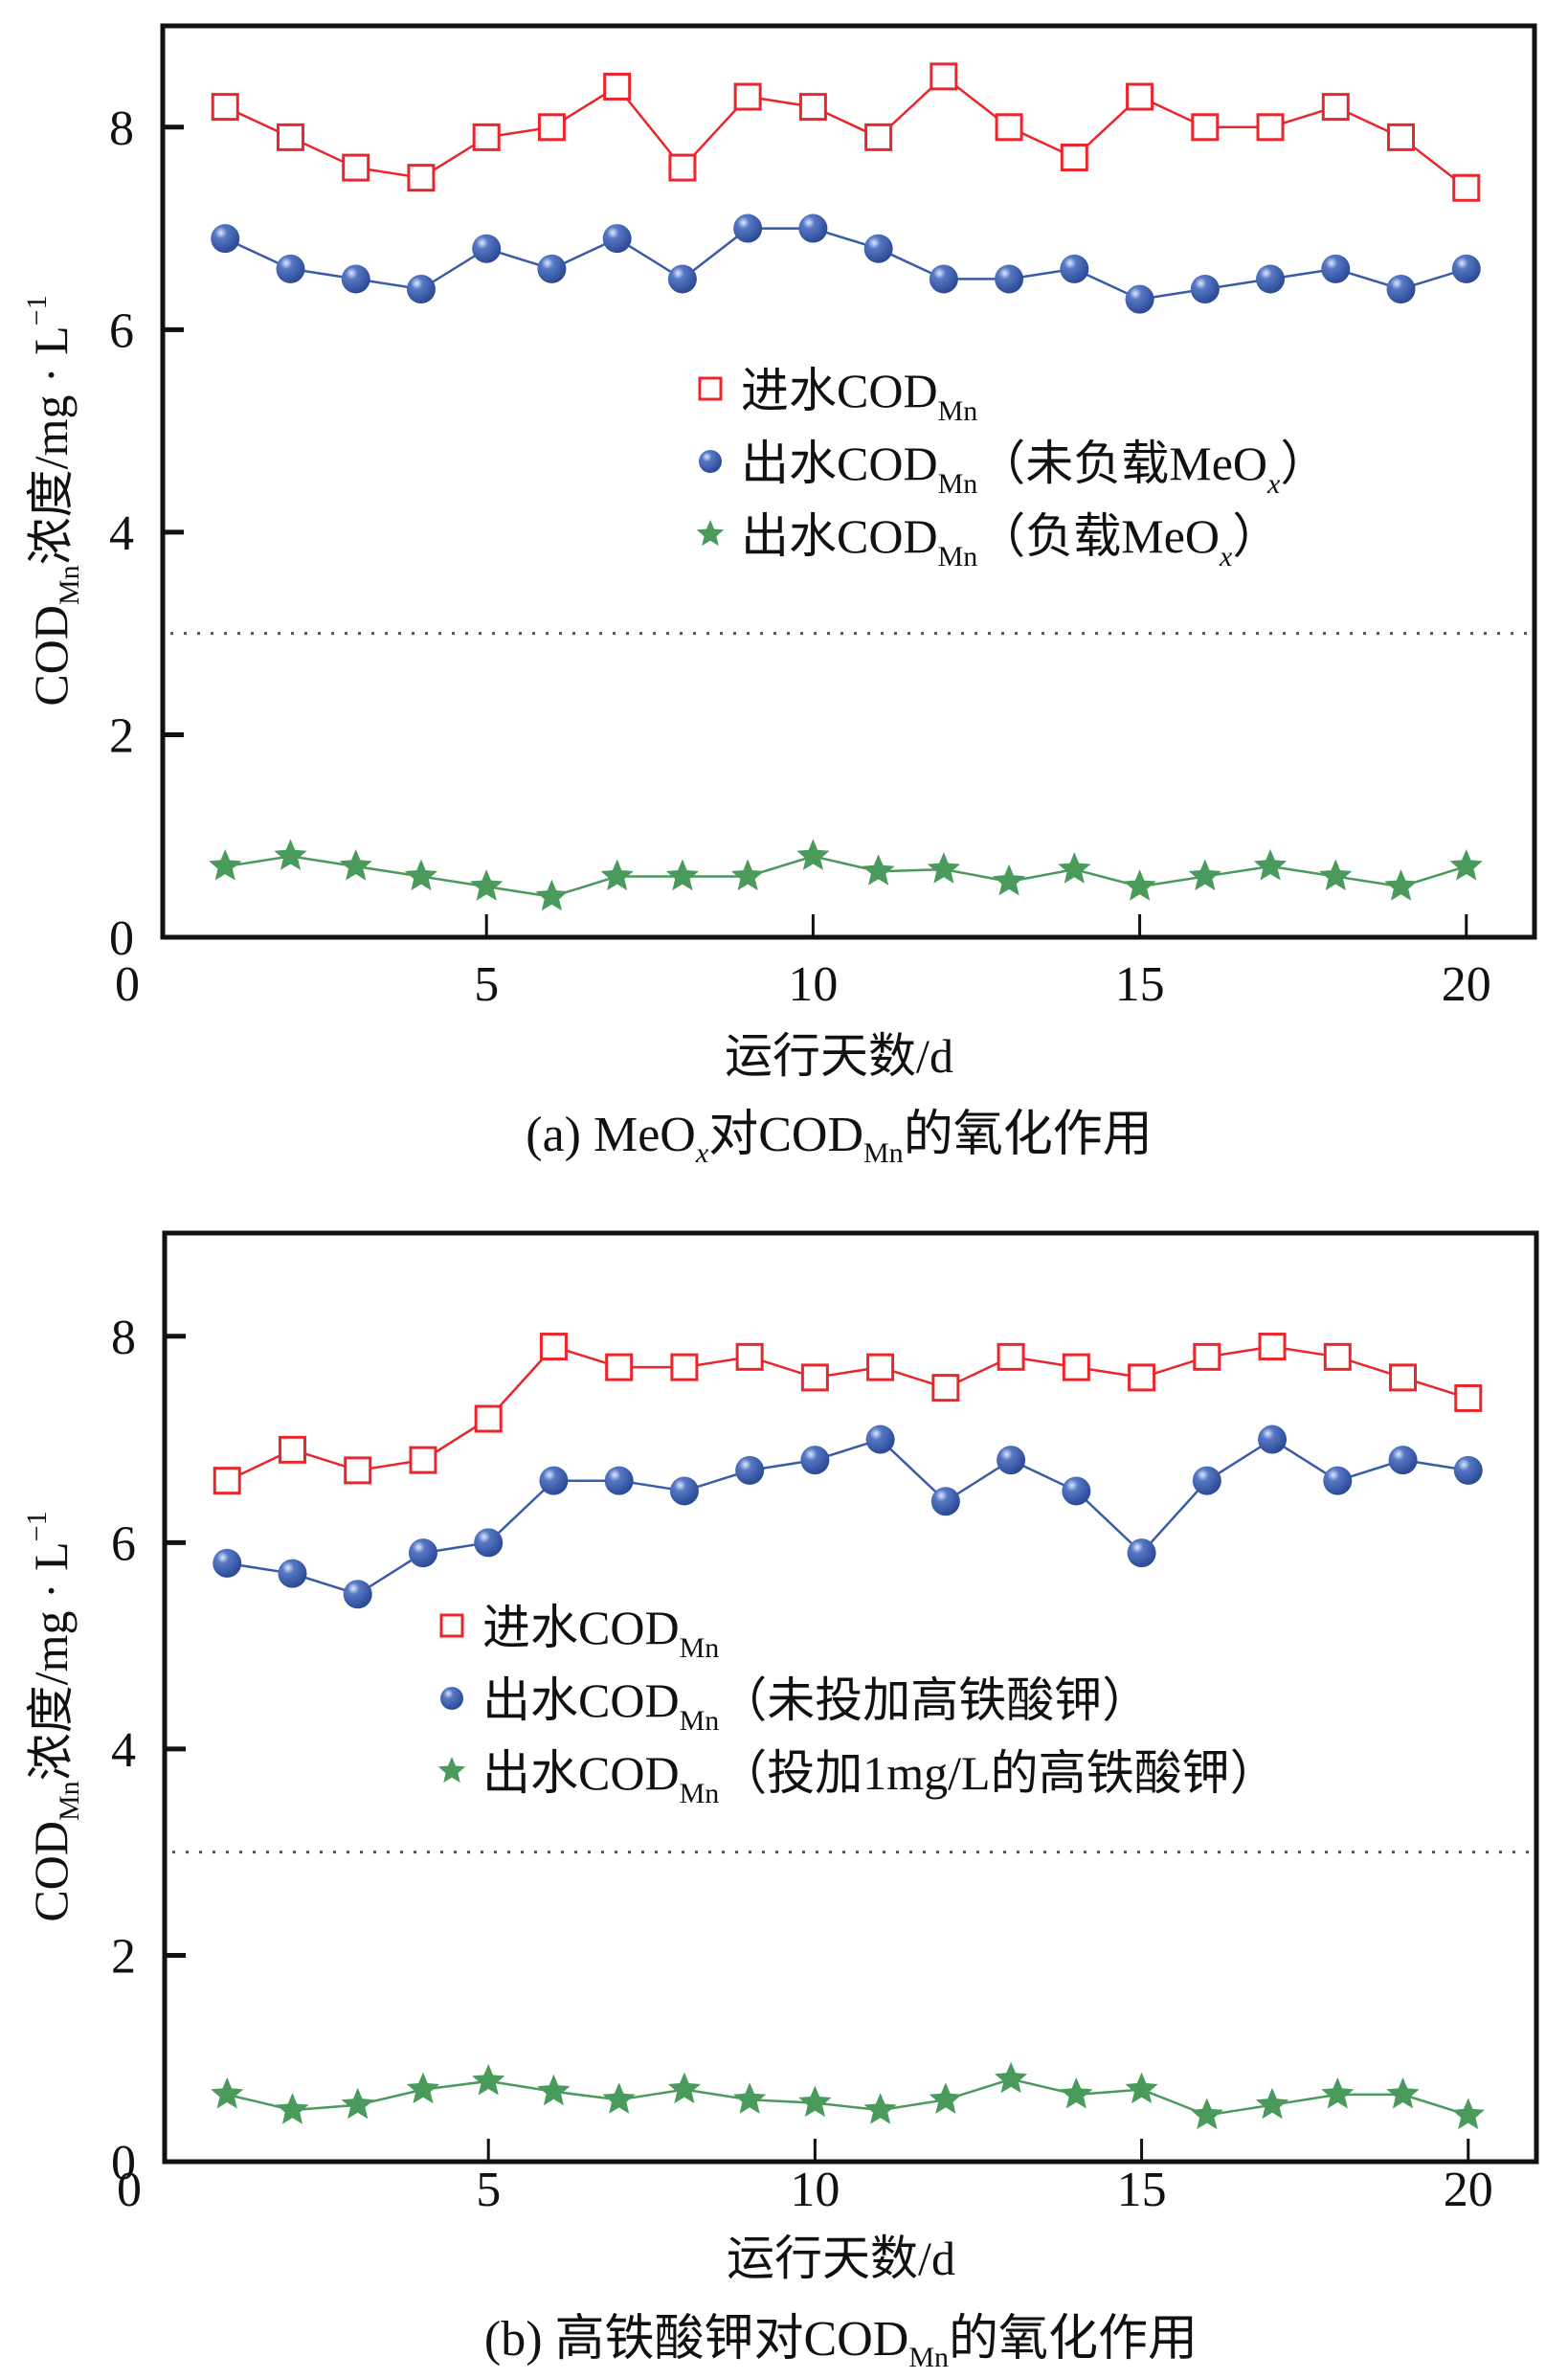 The image size is (1568, 2379). What do you see at coordinates (124, 2163) in the screenshot?
I see `y-tick-label: 0` at bounding box center [124, 2163].